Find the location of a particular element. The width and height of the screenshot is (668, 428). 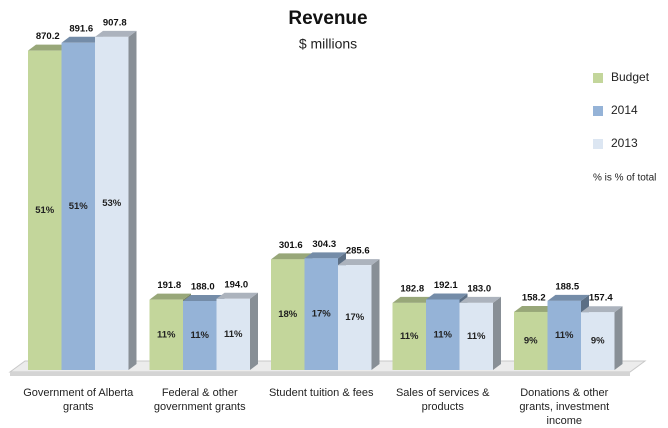

x-tick-label: Student tuition & fees is located at coordinates (321, 393).